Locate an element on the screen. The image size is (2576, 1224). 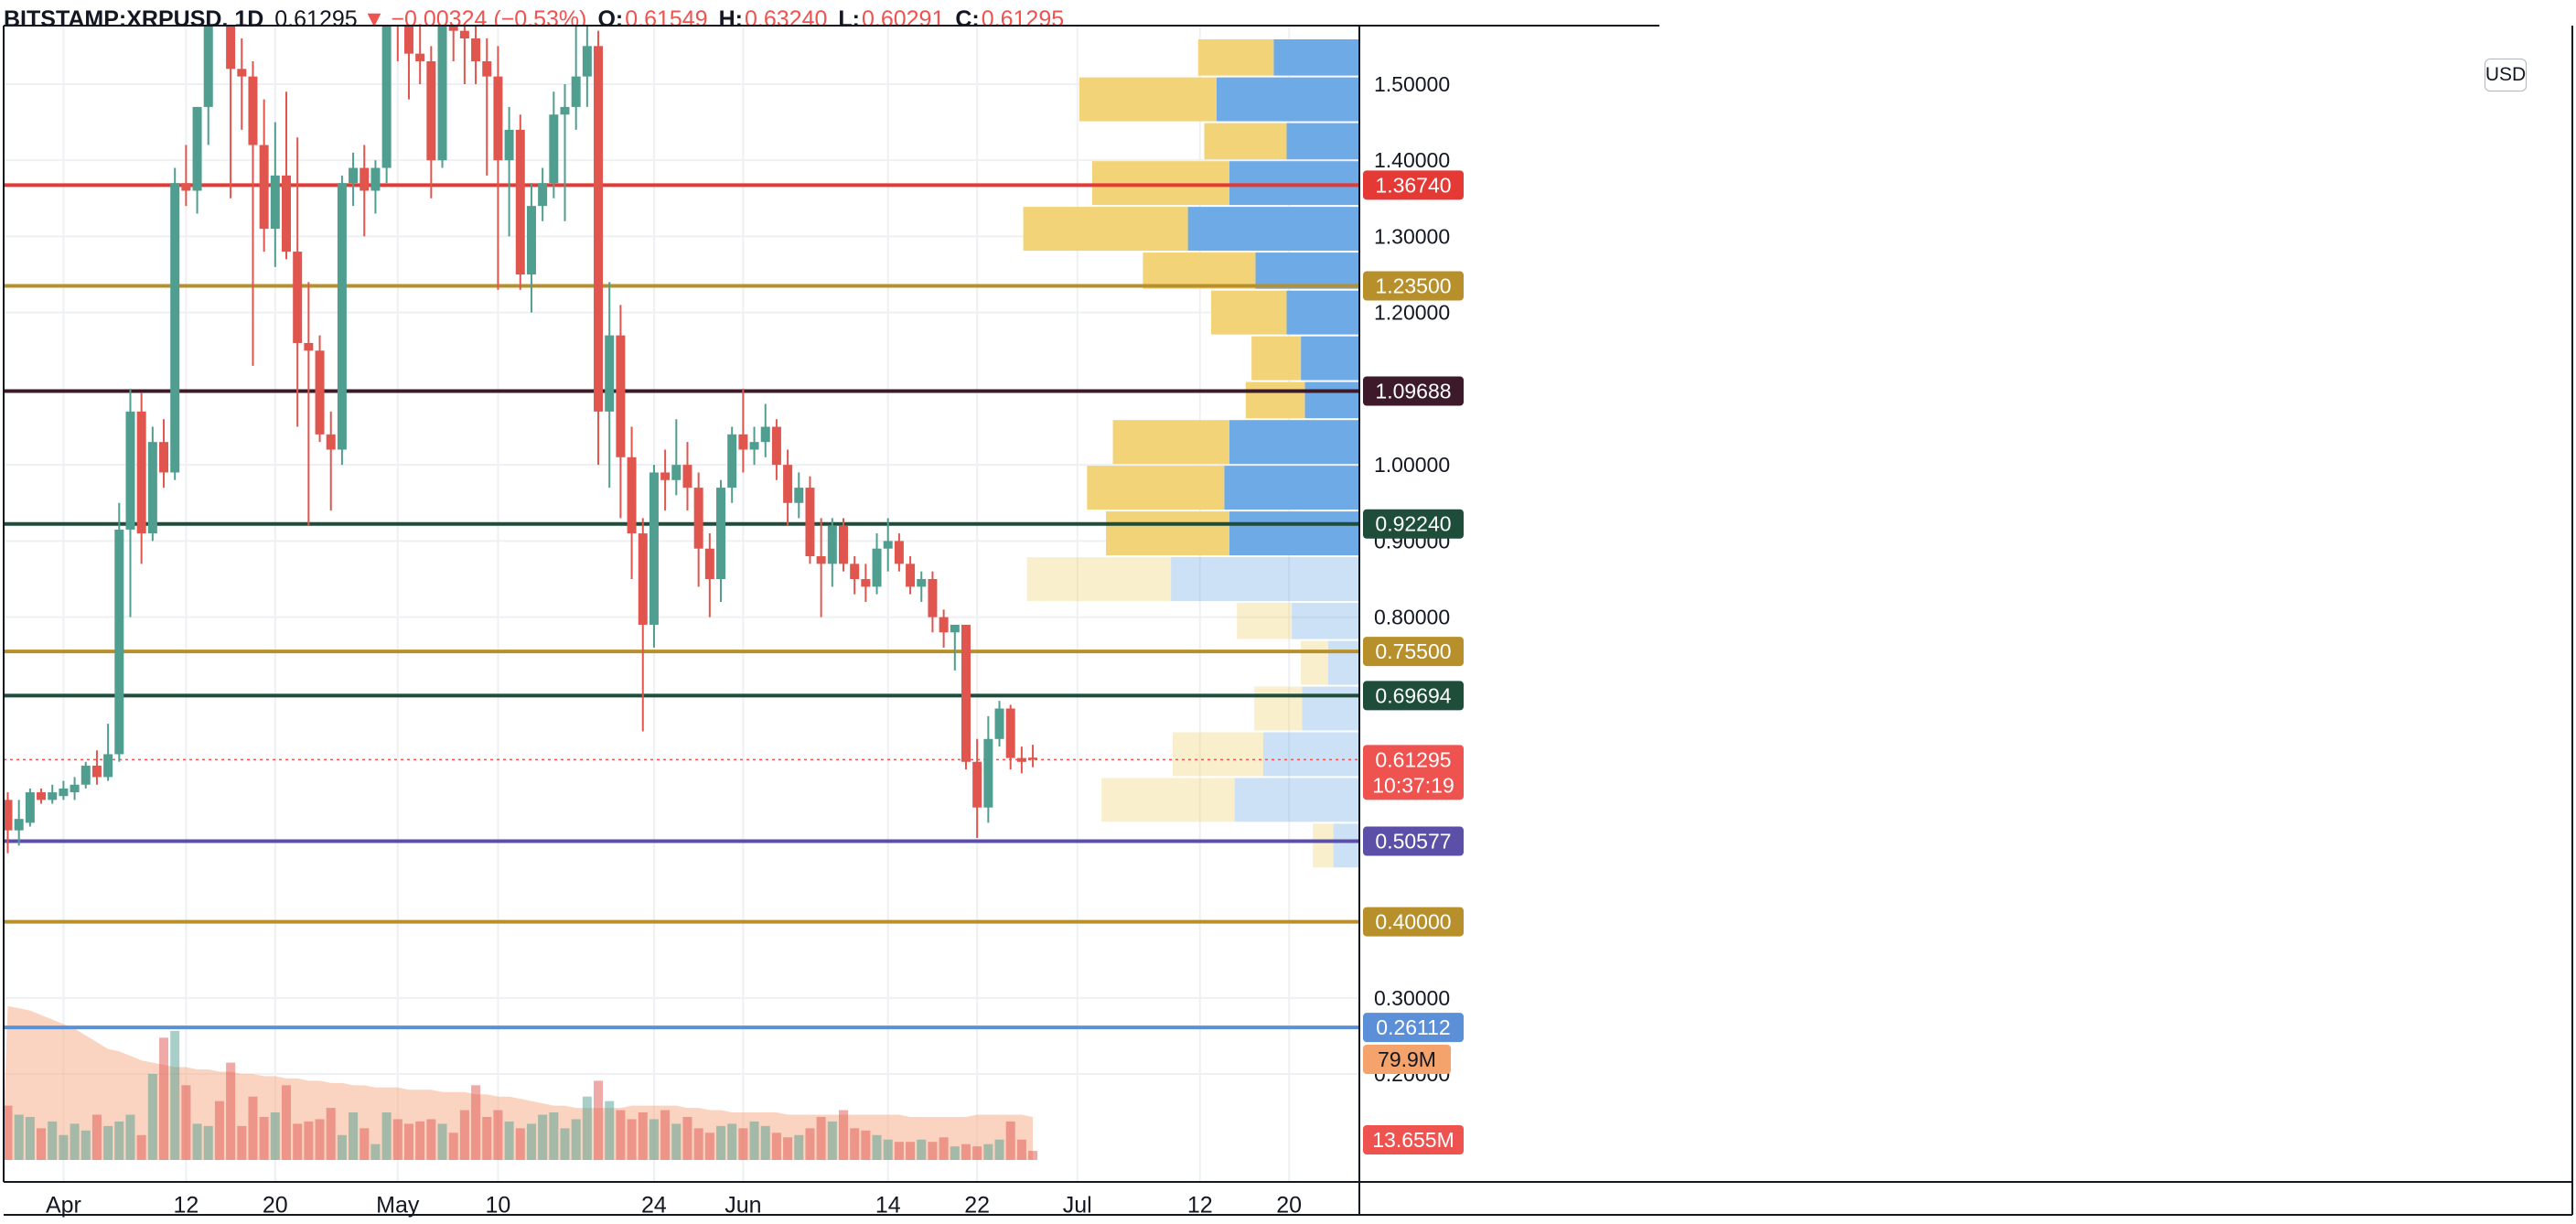
price-label-text: 1.36740 is located at coordinates (1413, 185).